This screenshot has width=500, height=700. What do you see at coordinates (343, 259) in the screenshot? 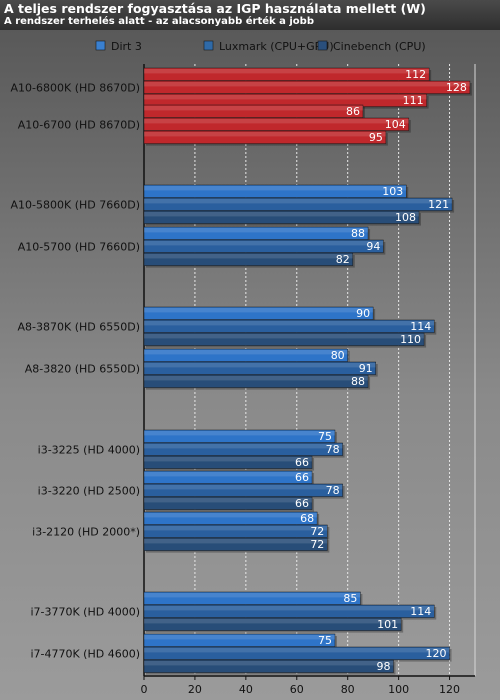
I see `value-label: 82` at bounding box center [343, 259].